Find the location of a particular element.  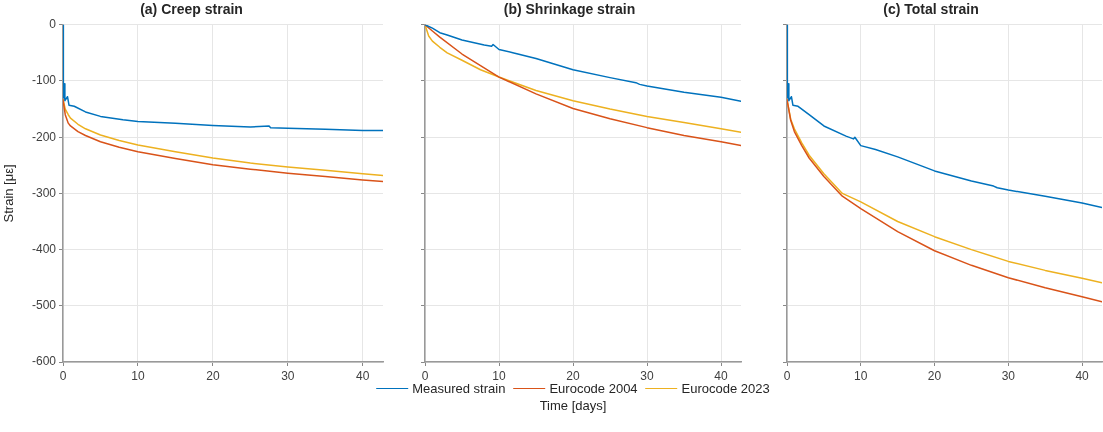

chart-title: (c) Total strain is located at coordinates (931, 9).